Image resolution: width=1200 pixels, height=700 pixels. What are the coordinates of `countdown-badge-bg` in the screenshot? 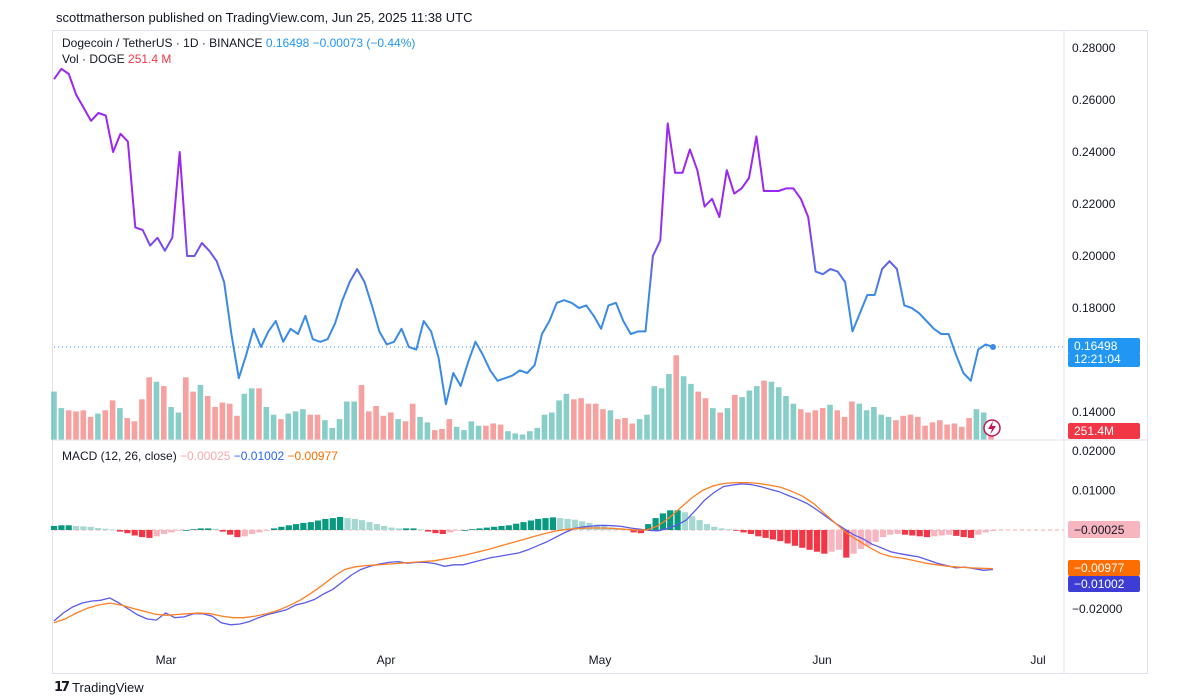 It's located at (1104, 360).